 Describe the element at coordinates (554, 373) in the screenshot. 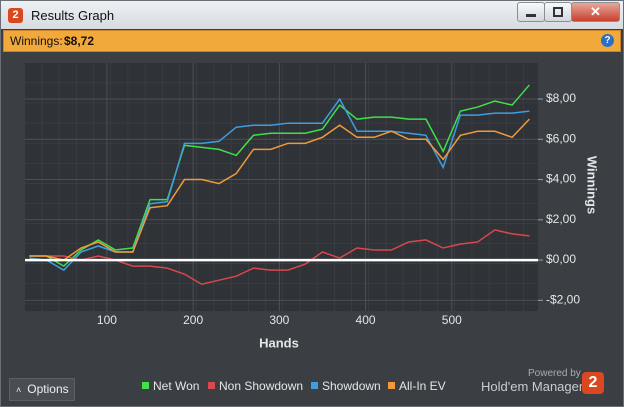

I see `powered-by: Powered by` at that location.